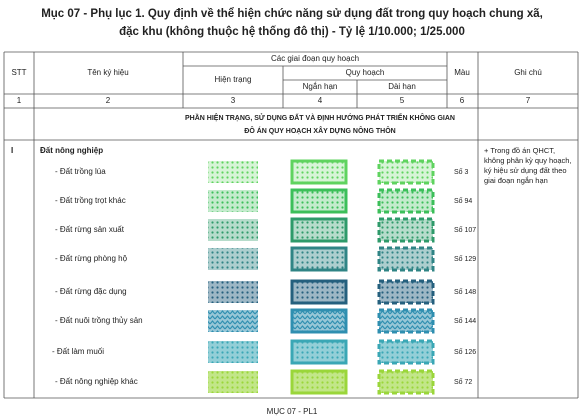  What do you see at coordinates (90, 229) in the screenshot?
I see `row-name: - Đất rừng sản xuất` at bounding box center [90, 229].